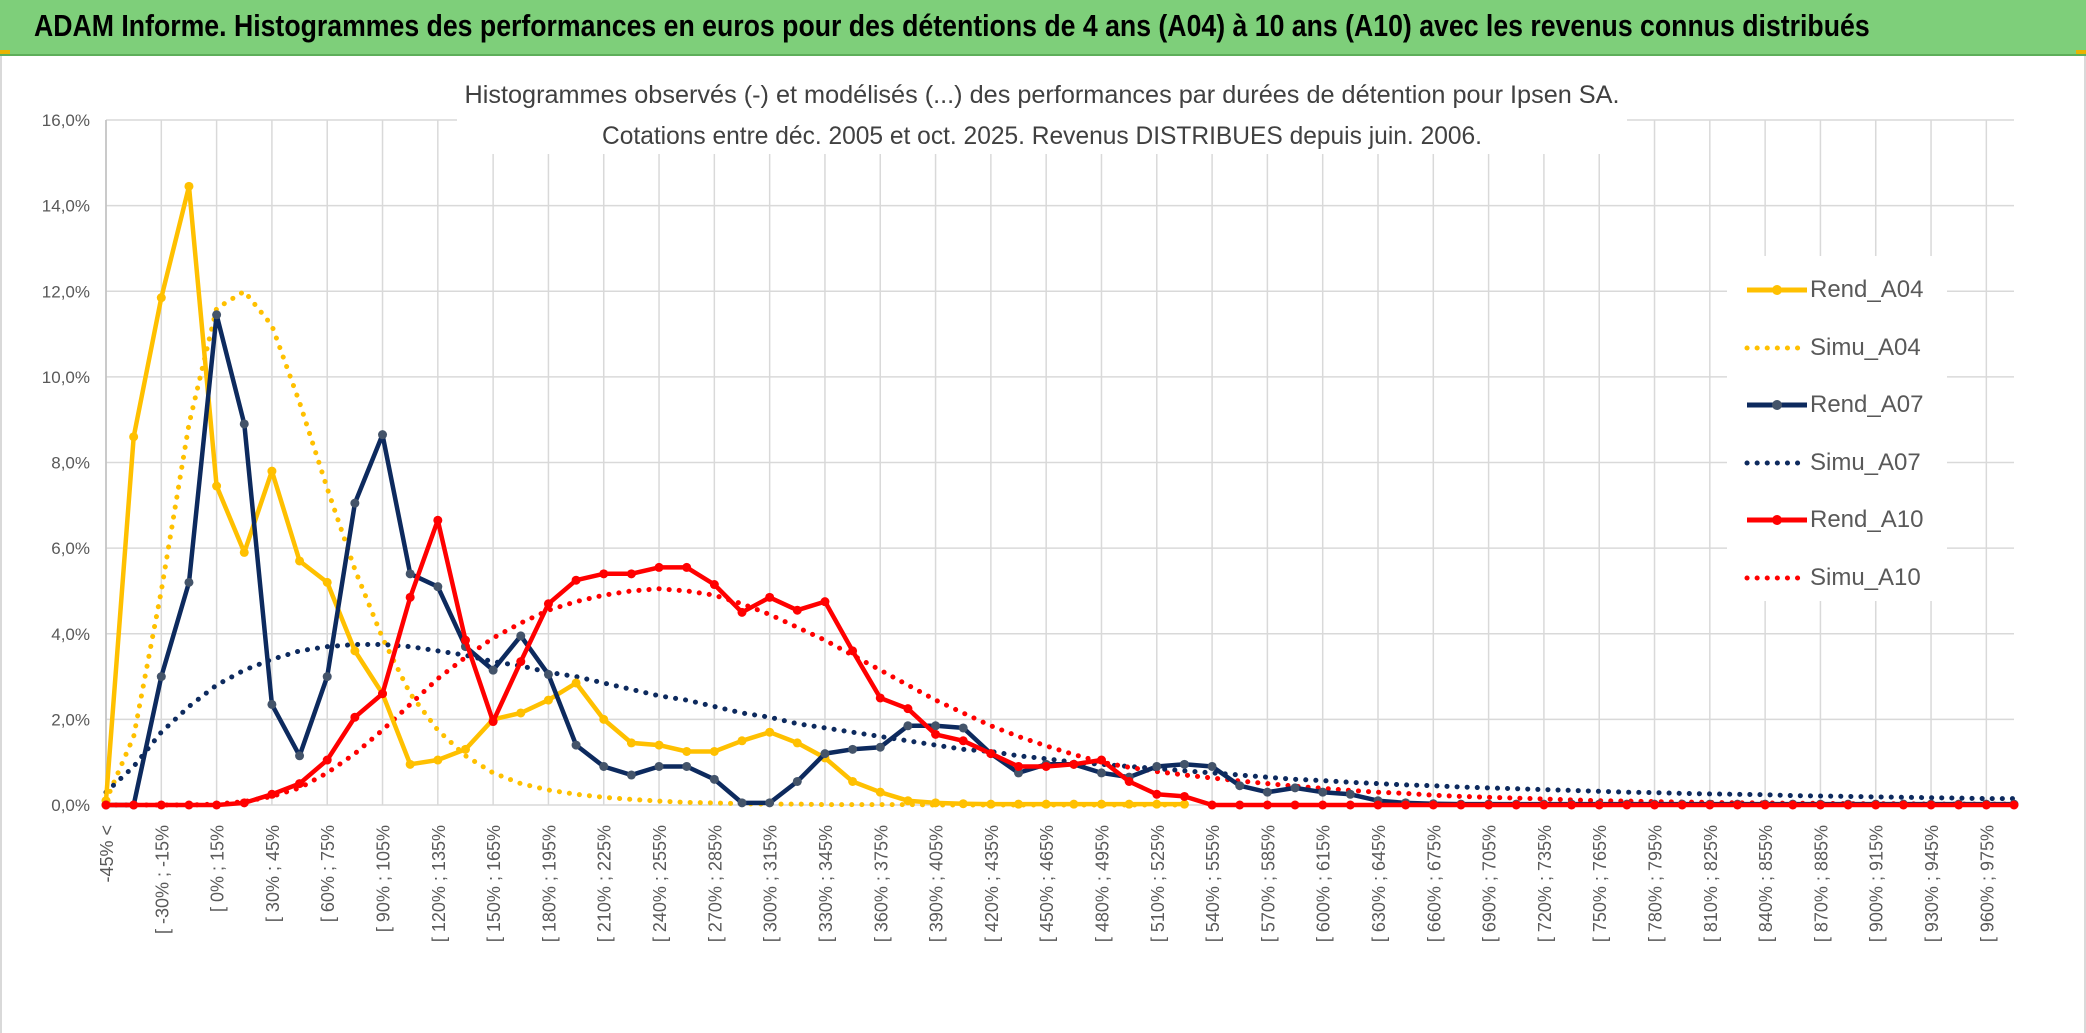  What do you see at coordinates (384, 878) in the screenshot?
I see `x-tick-label: [ 90% ; 105%` at bounding box center [384, 878].